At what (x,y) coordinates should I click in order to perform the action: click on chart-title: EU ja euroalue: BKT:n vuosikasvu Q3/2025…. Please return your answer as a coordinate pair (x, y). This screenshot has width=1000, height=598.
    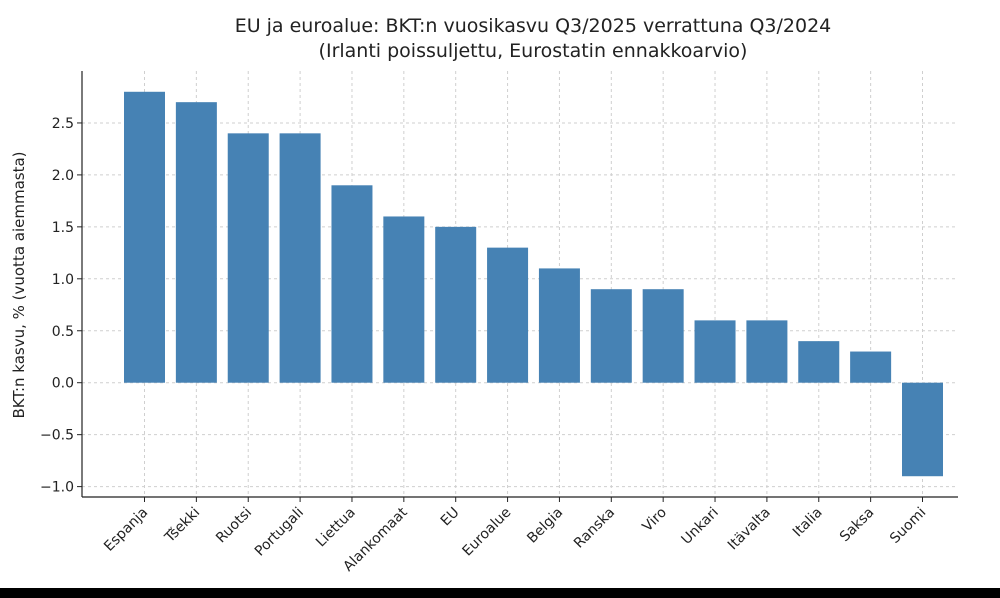
    Looking at the image, I should click on (533, 26).